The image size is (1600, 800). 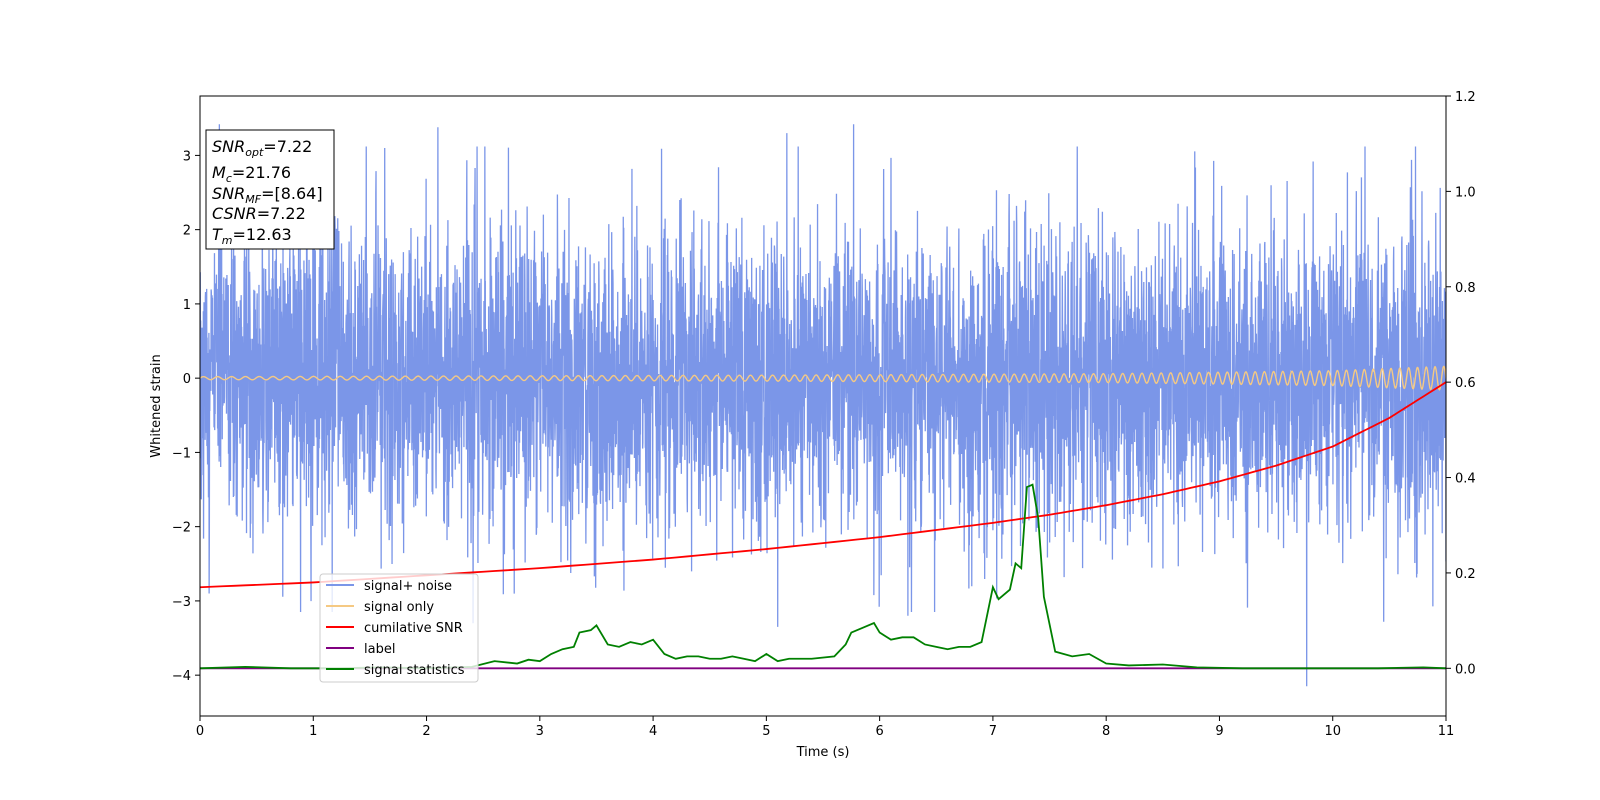 I want to click on annotation-tm-symbol: T, so click(x=217, y=234).